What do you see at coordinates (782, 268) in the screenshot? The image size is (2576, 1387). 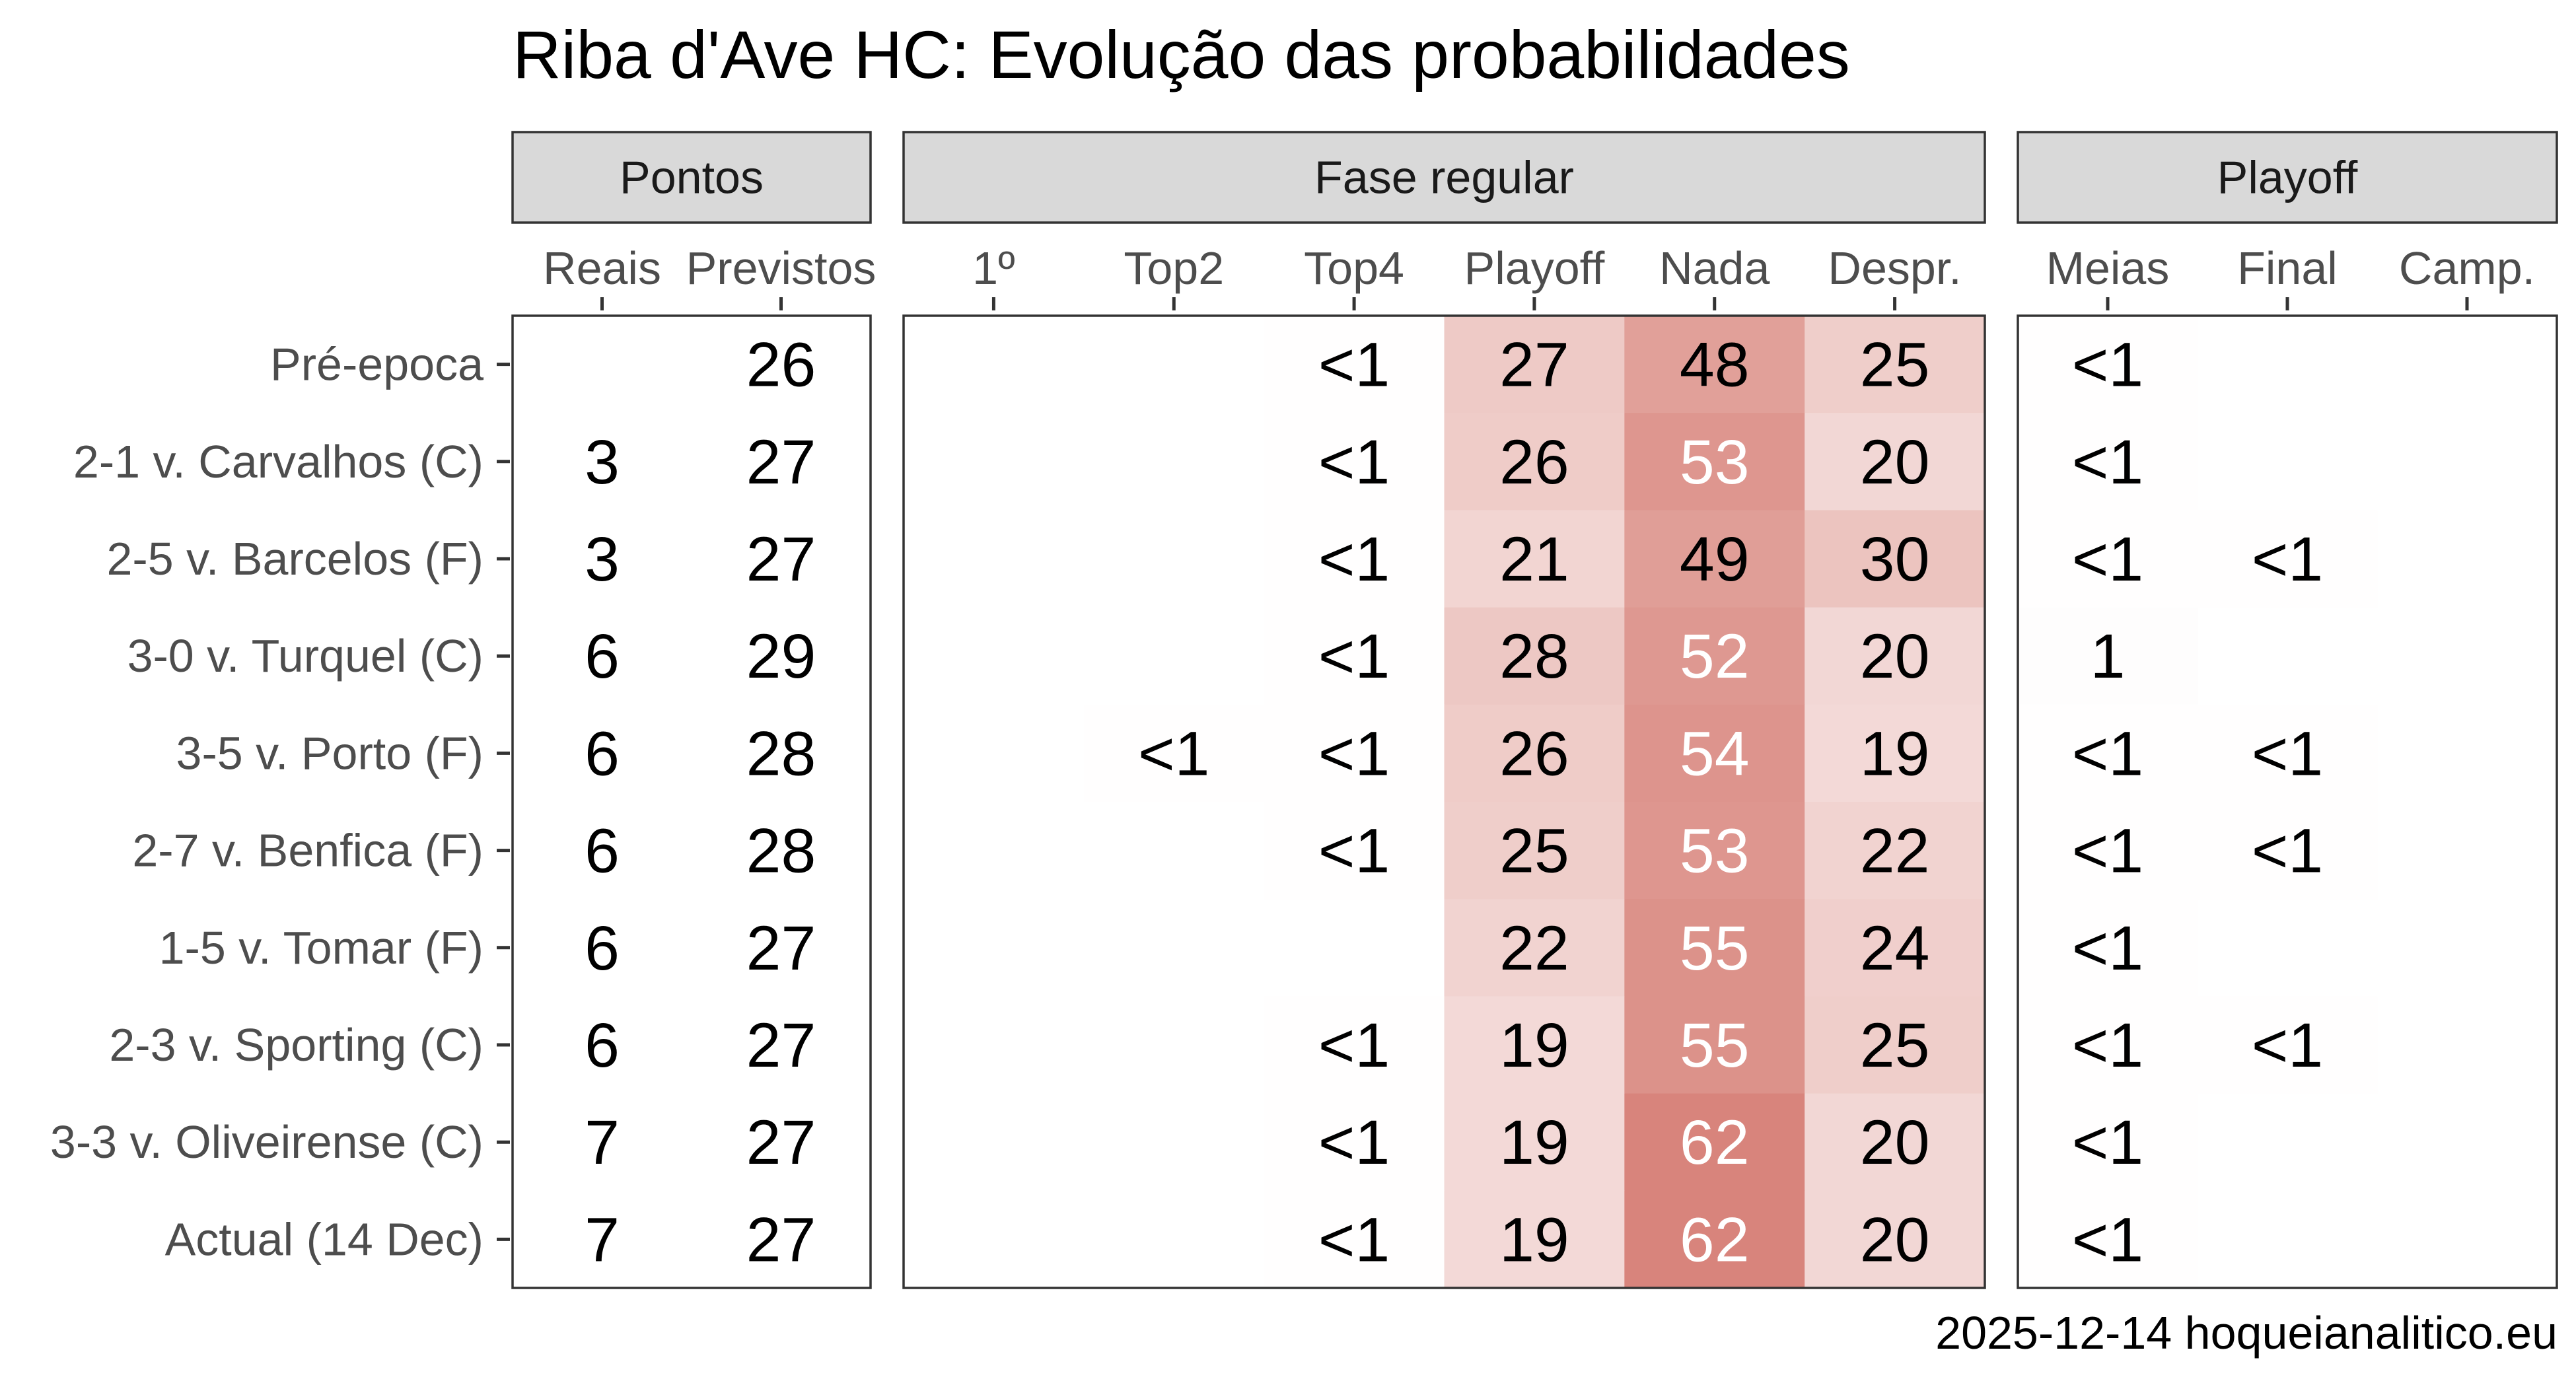 I see `column-label-previstos: Previstos` at bounding box center [782, 268].